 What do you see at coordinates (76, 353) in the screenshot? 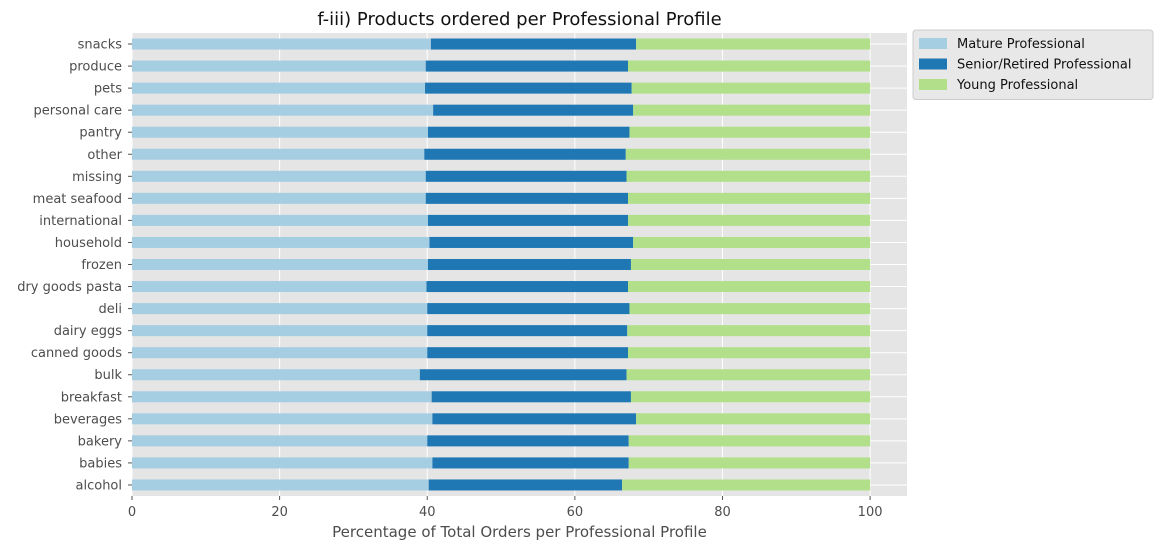
I see `category-label: canned goods` at bounding box center [76, 353].